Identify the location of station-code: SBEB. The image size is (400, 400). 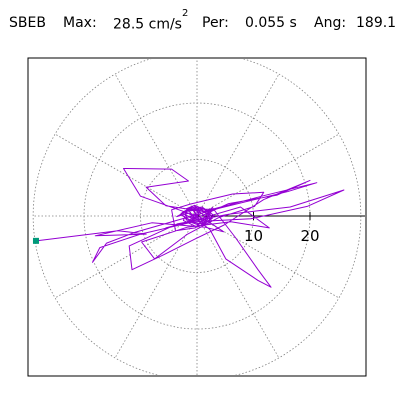
(27, 23).